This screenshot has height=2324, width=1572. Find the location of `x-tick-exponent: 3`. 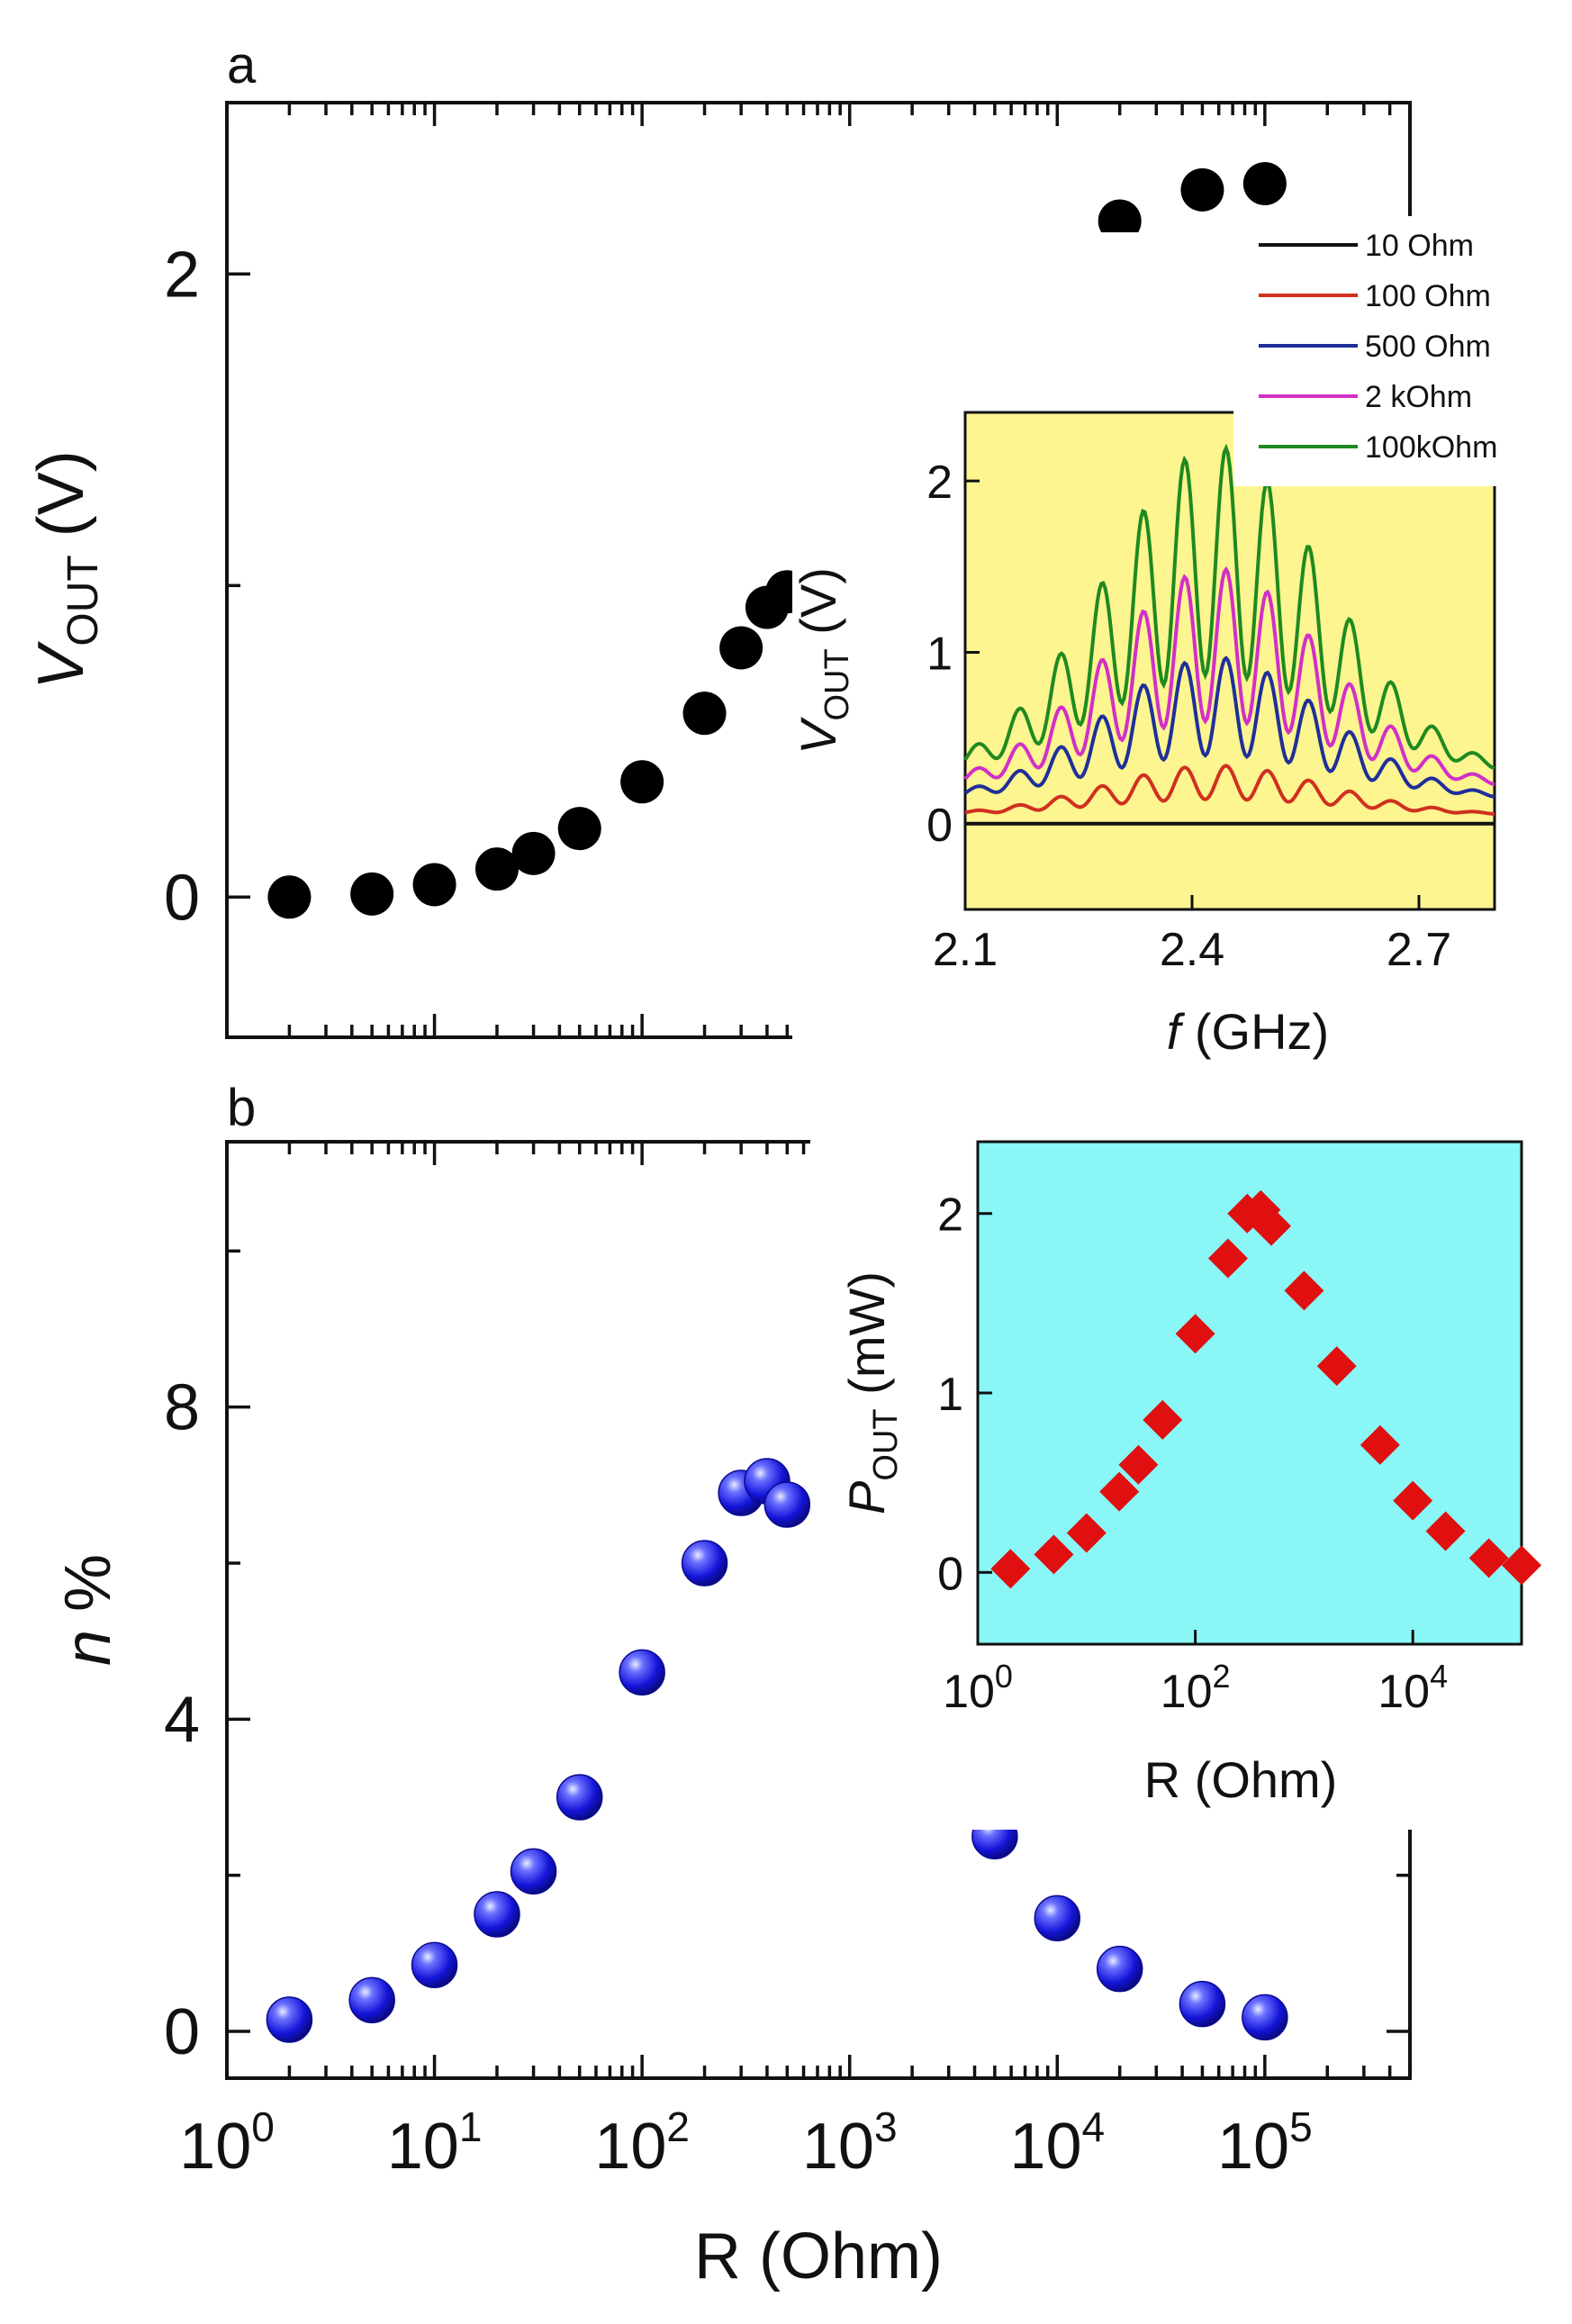

x-tick-exponent: 3 is located at coordinates (886, 2126).